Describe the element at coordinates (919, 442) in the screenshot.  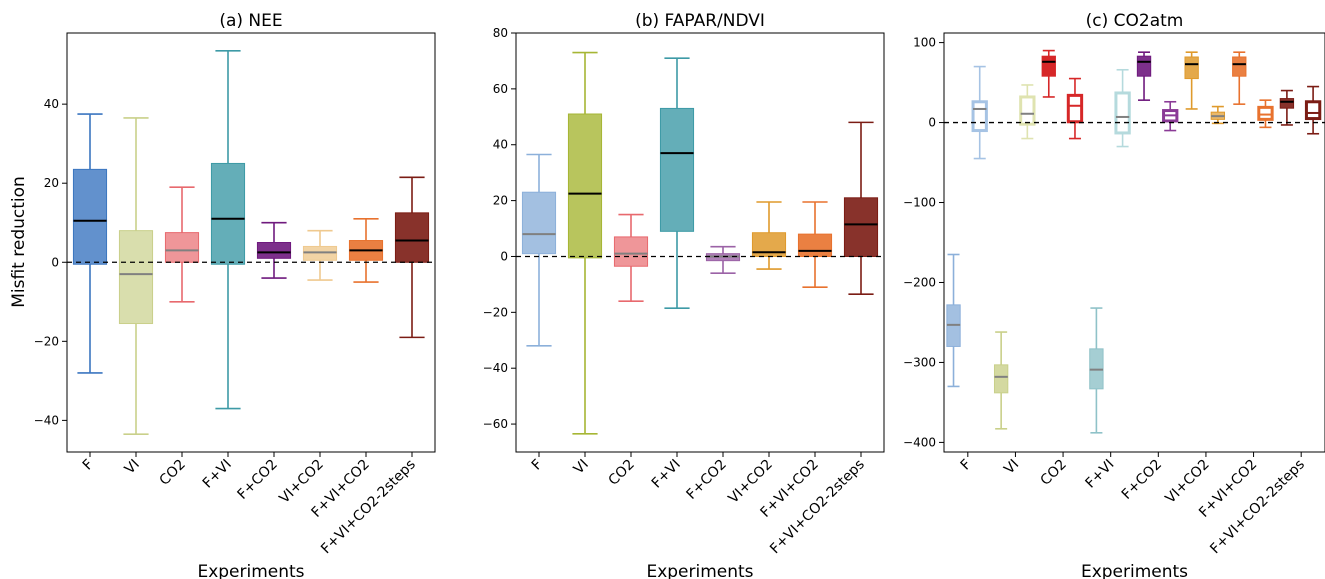
I see `y-tick-label: −400` at that location.